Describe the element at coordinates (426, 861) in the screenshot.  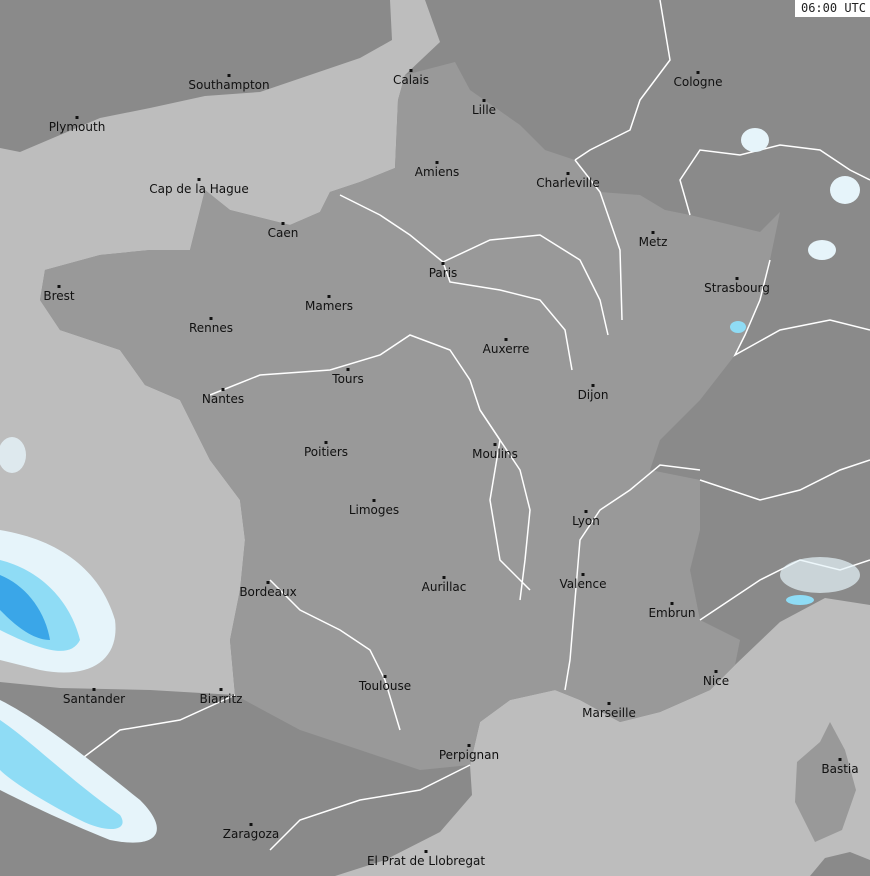
I see `city-label: El Prat de Llobregat` at that location.